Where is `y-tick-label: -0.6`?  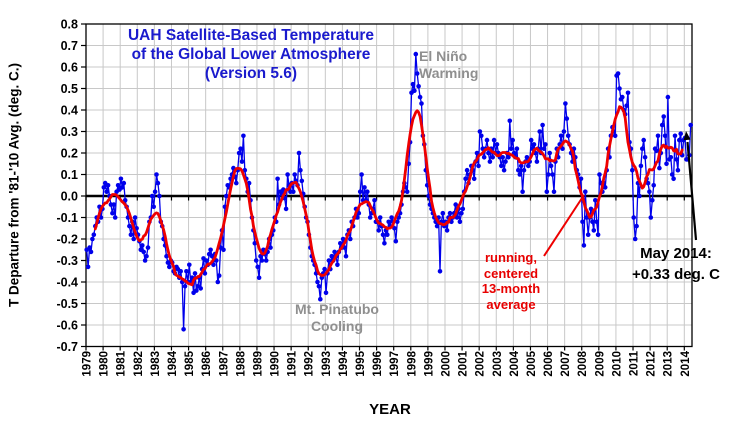
y-tick-label: -0.6 is located at coordinates (67, 326).